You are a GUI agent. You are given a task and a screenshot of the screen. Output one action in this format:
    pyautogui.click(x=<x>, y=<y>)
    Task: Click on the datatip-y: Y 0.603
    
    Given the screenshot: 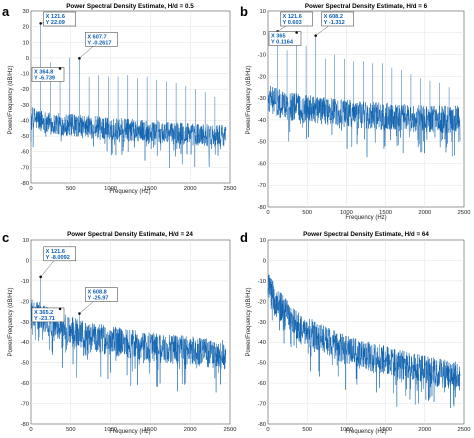 What is the action you would take?
    pyautogui.click(x=292, y=23)
    